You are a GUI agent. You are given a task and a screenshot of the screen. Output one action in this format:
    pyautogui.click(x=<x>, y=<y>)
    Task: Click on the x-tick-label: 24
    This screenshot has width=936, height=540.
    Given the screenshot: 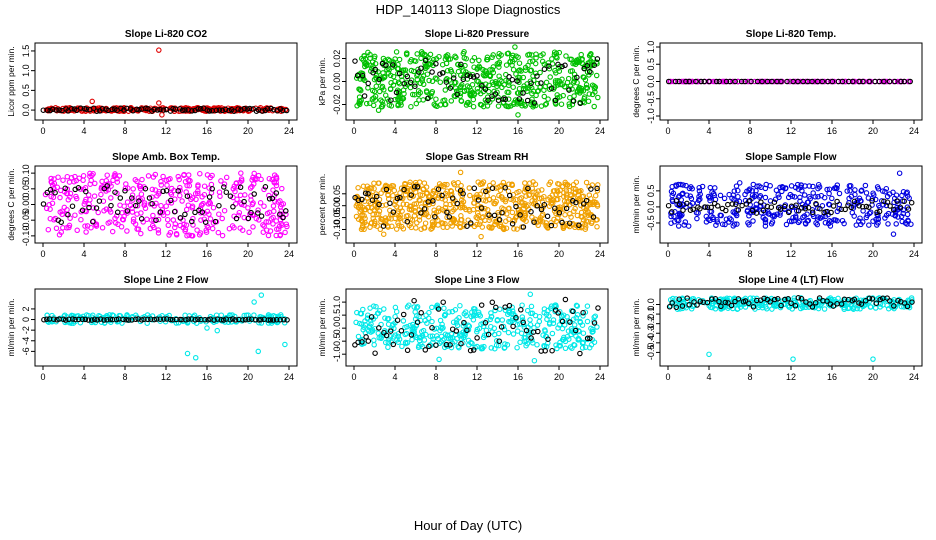 What is the action you would take?
    pyautogui.click(x=914, y=254)
    